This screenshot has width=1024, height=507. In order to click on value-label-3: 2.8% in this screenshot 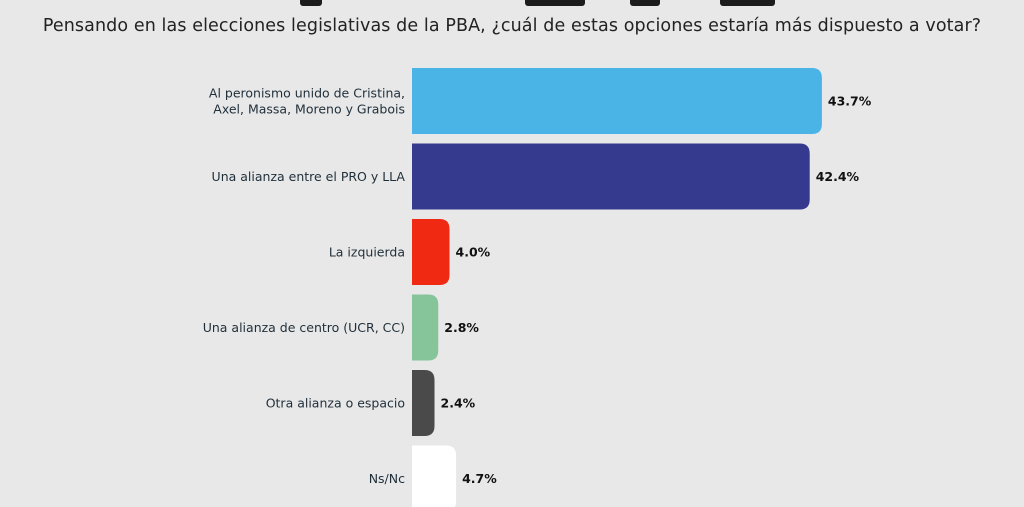, I will do `click(461, 327)`.